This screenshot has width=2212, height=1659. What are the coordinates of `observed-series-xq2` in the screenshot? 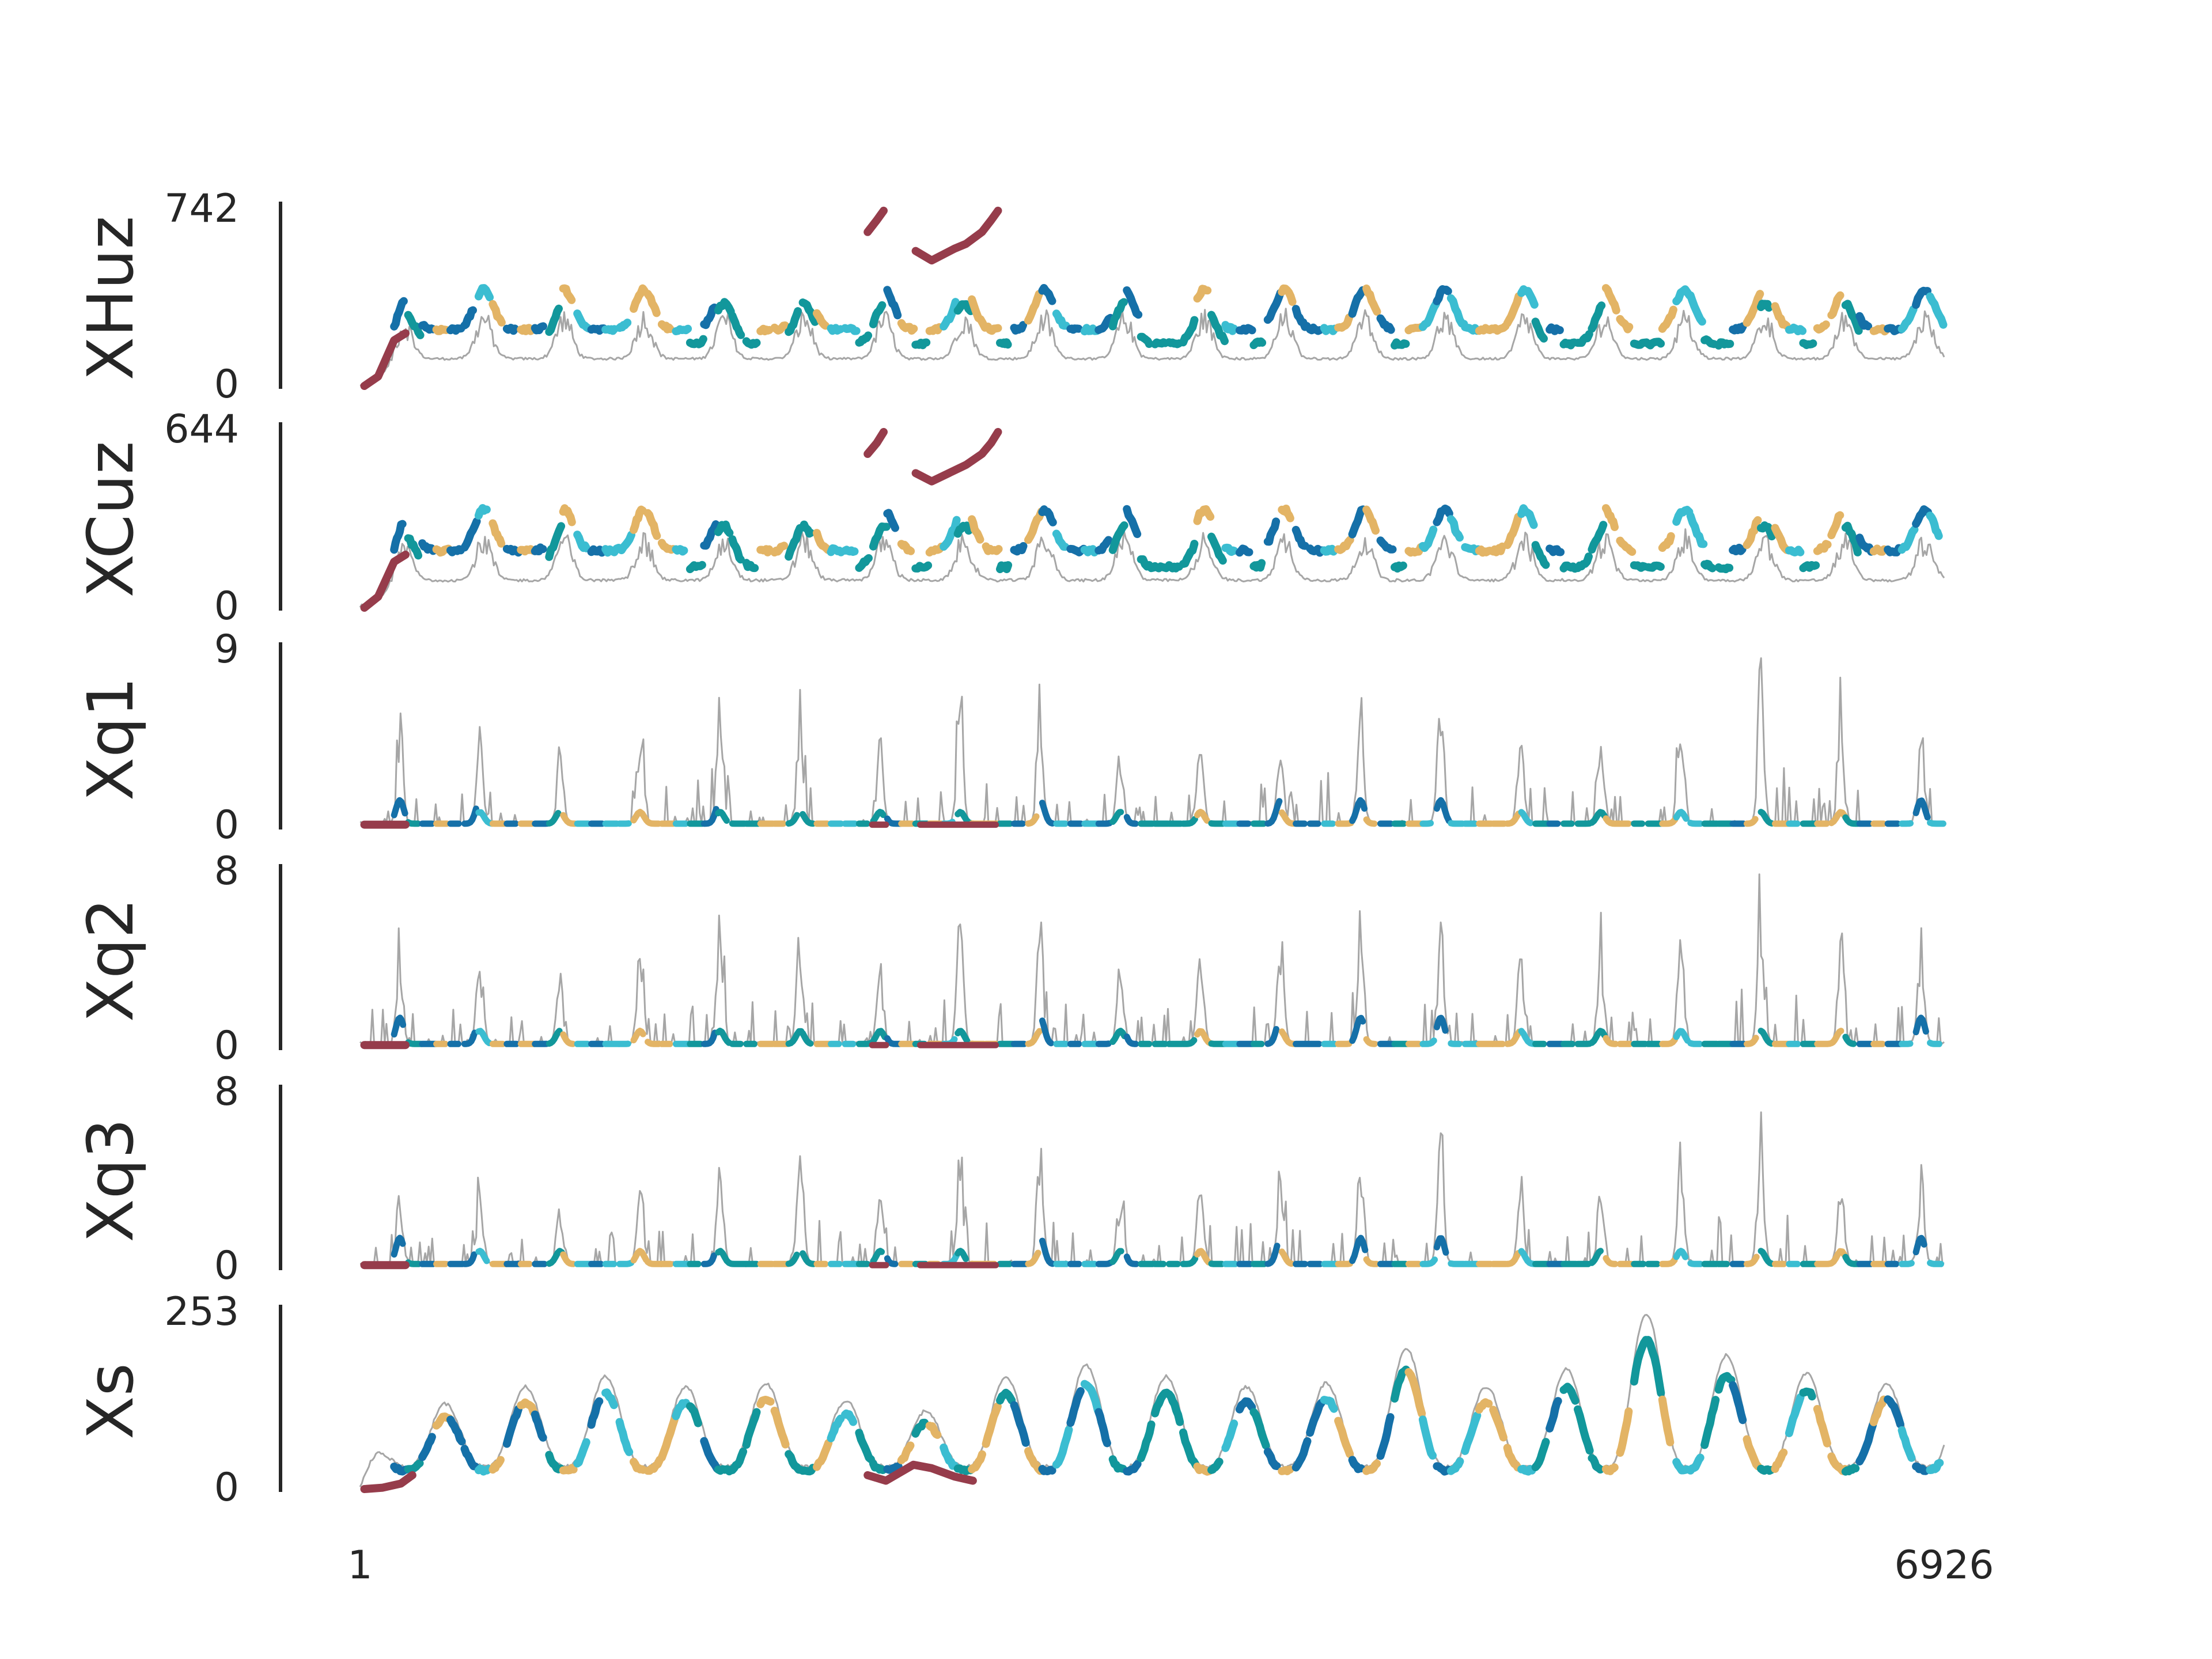 It's located at (1152, 959).